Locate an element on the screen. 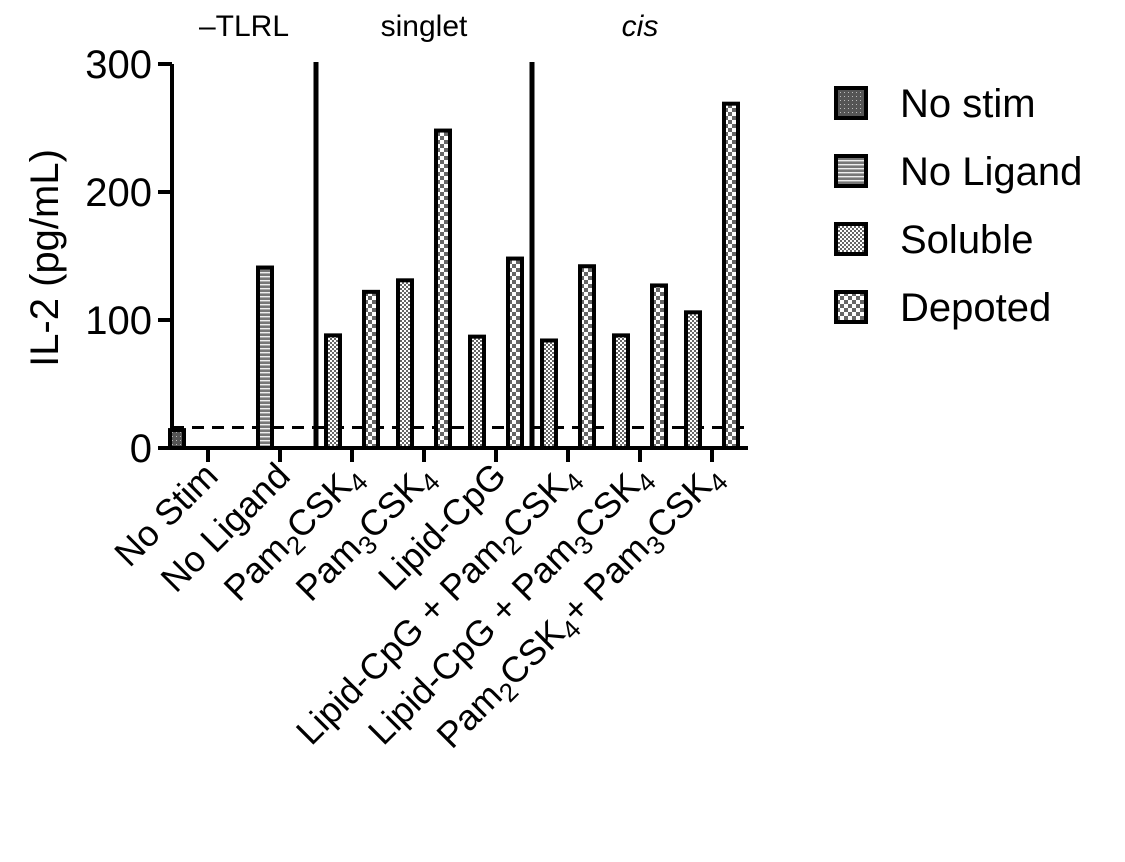 Image resolution: width=1125 pixels, height=862 pixels. group-label: –TLRL is located at coordinates (244, 26).